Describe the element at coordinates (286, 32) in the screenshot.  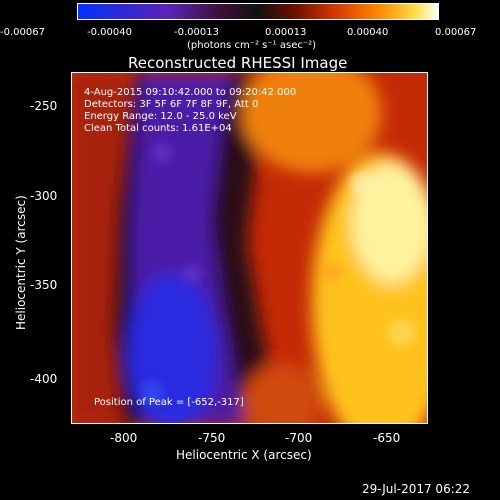
I see `colorbar-tick: 0.00013` at that location.